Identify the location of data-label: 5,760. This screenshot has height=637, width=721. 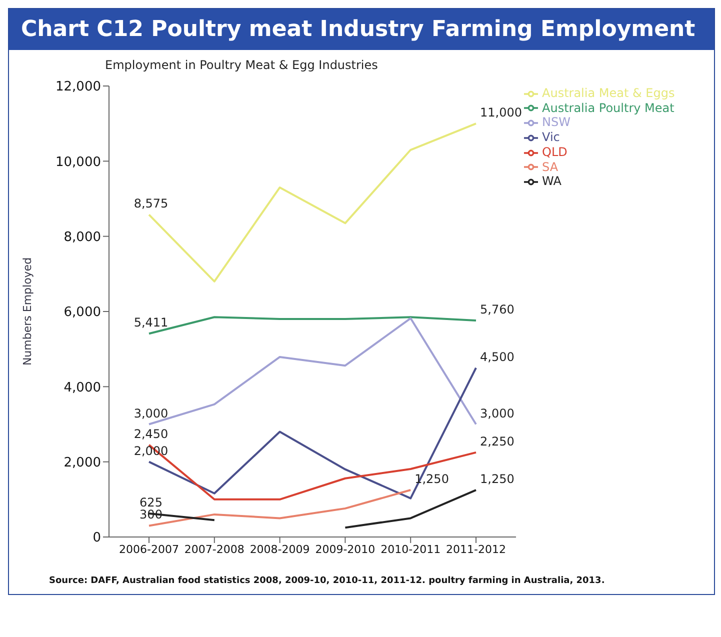
(497, 309).